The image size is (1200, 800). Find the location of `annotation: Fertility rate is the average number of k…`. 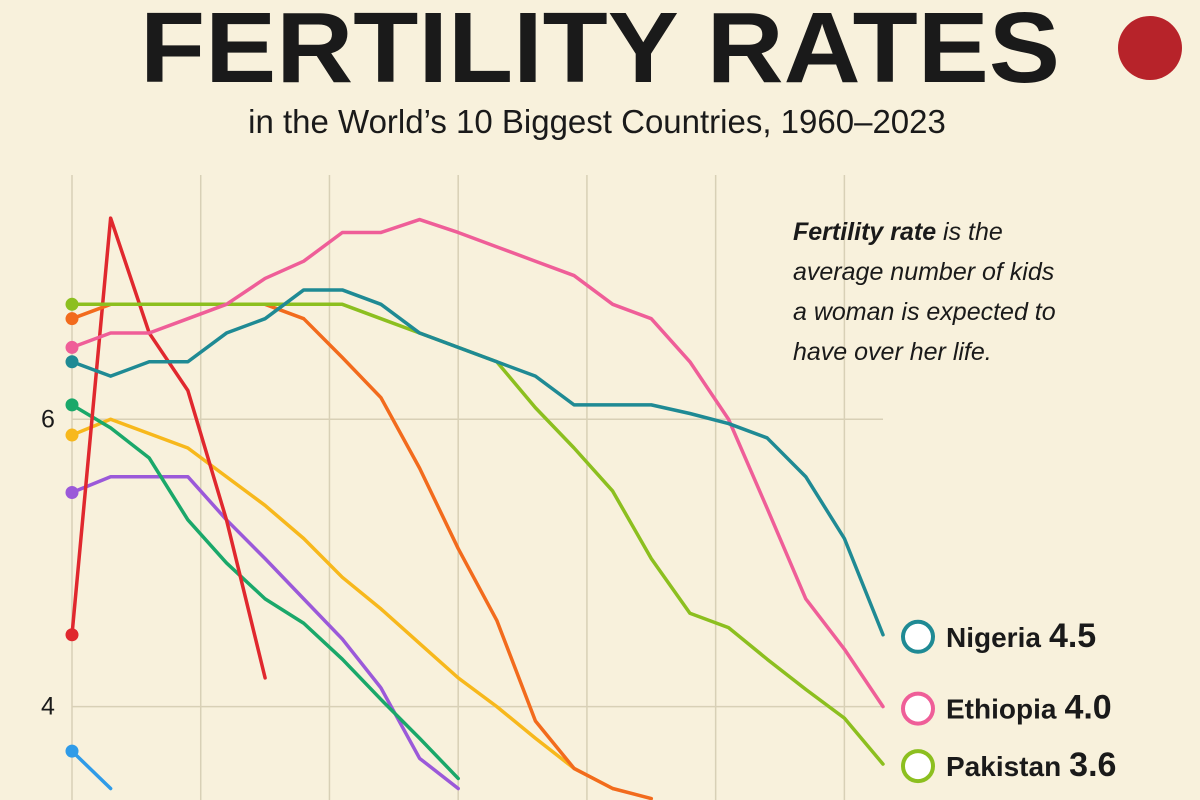

annotation: Fertility rate is the average number of k… is located at coordinates (924, 292).